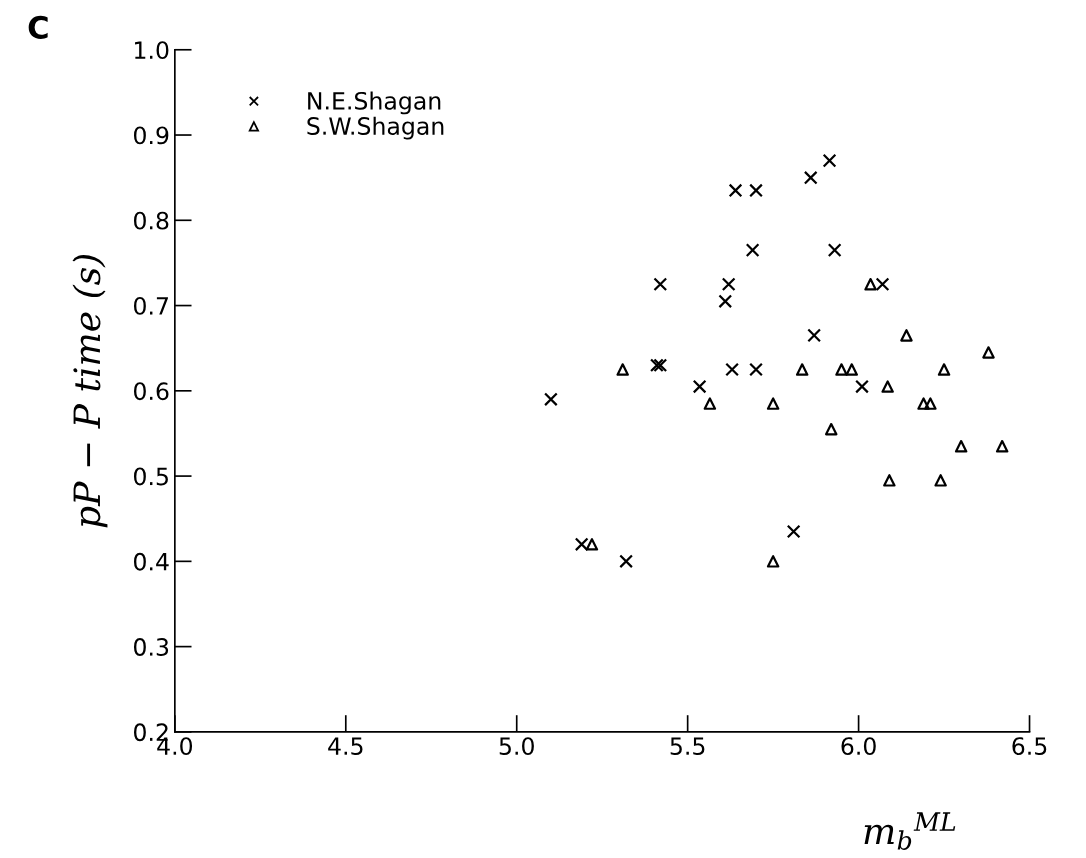 This screenshot has width=1086, height=858. Describe the element at coordinates (152, 50) in the screenshot. I see `y-tick-label: 1.0` at that location.